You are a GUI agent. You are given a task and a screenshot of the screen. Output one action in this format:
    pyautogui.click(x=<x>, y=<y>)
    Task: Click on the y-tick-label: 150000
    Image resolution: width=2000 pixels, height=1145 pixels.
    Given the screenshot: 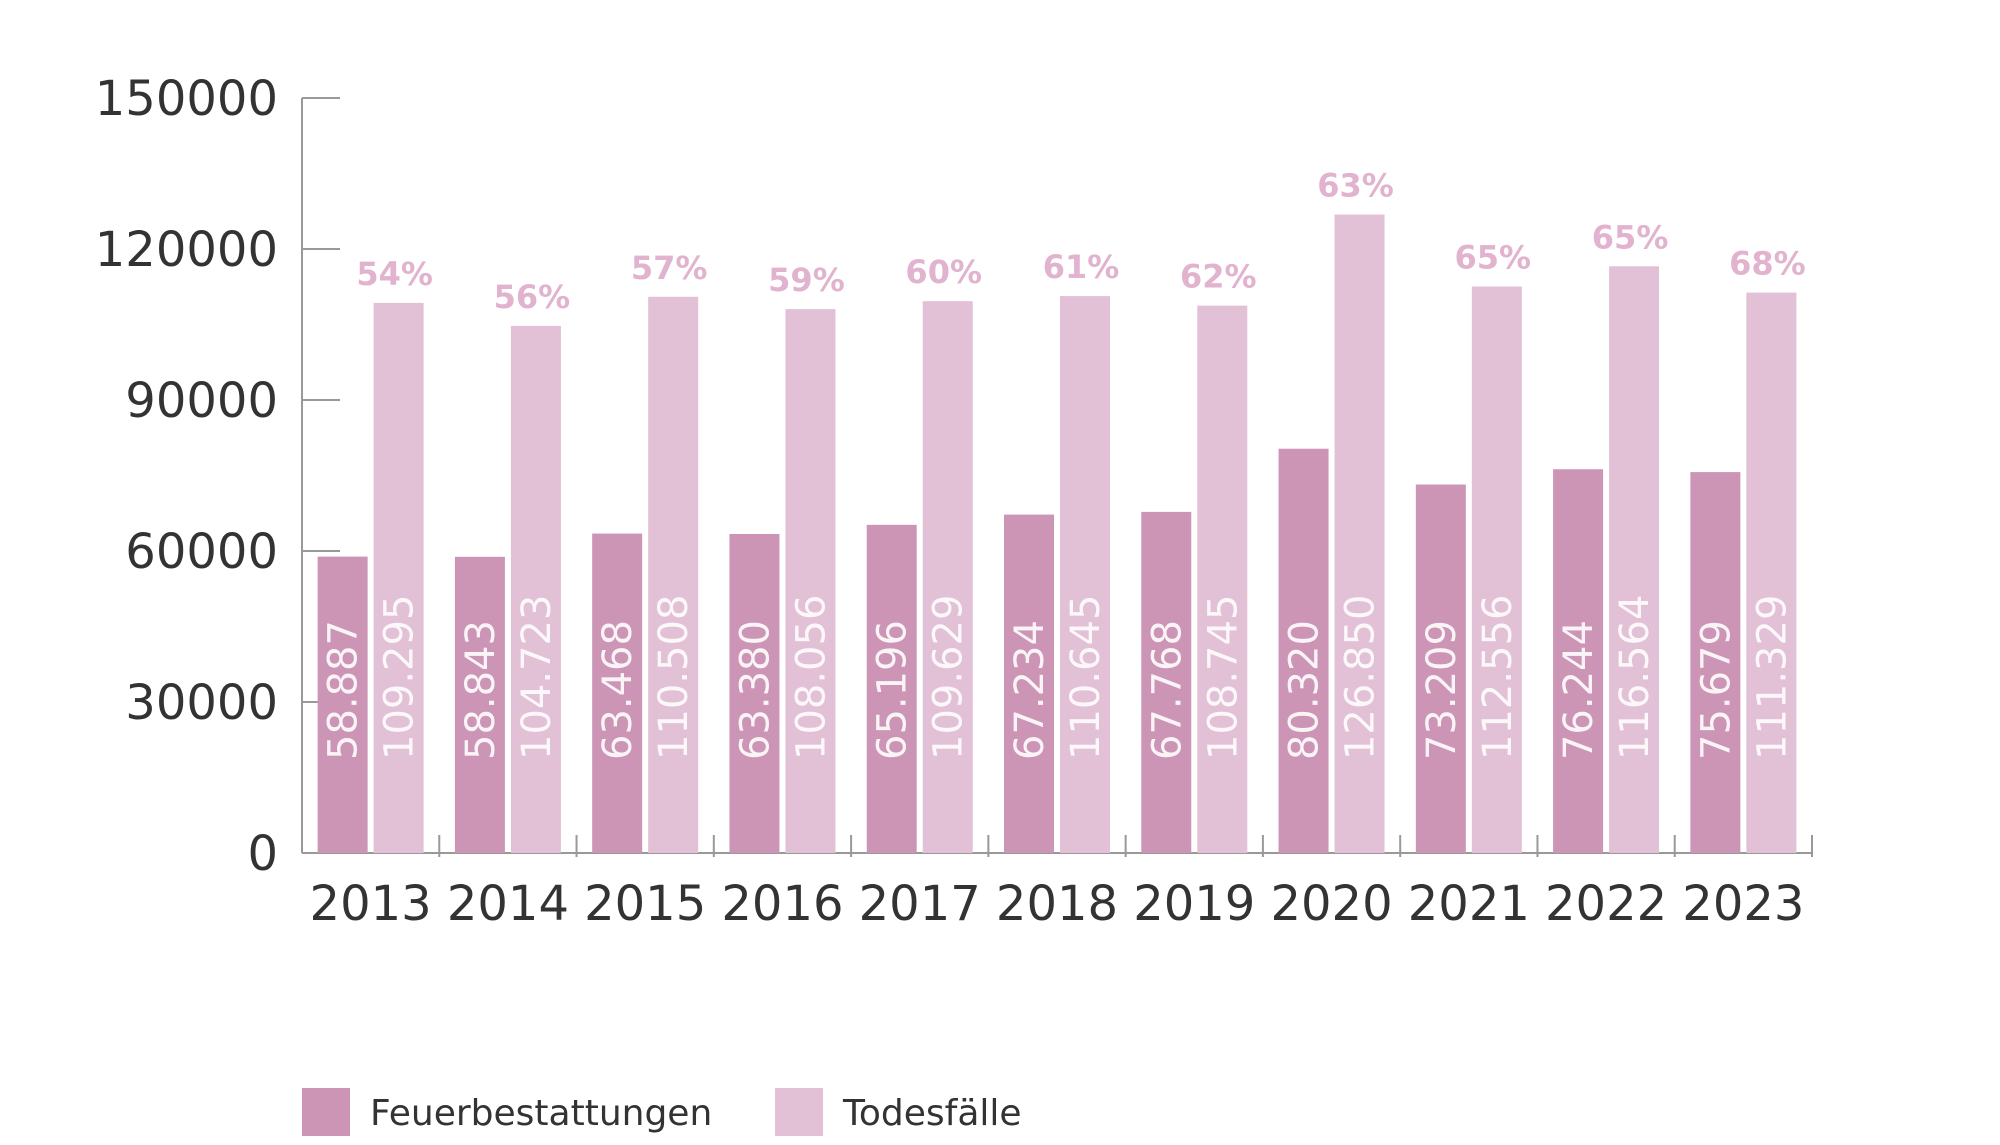 What is the action you would take?
    pyautogui.click(x=186, y=99)
    